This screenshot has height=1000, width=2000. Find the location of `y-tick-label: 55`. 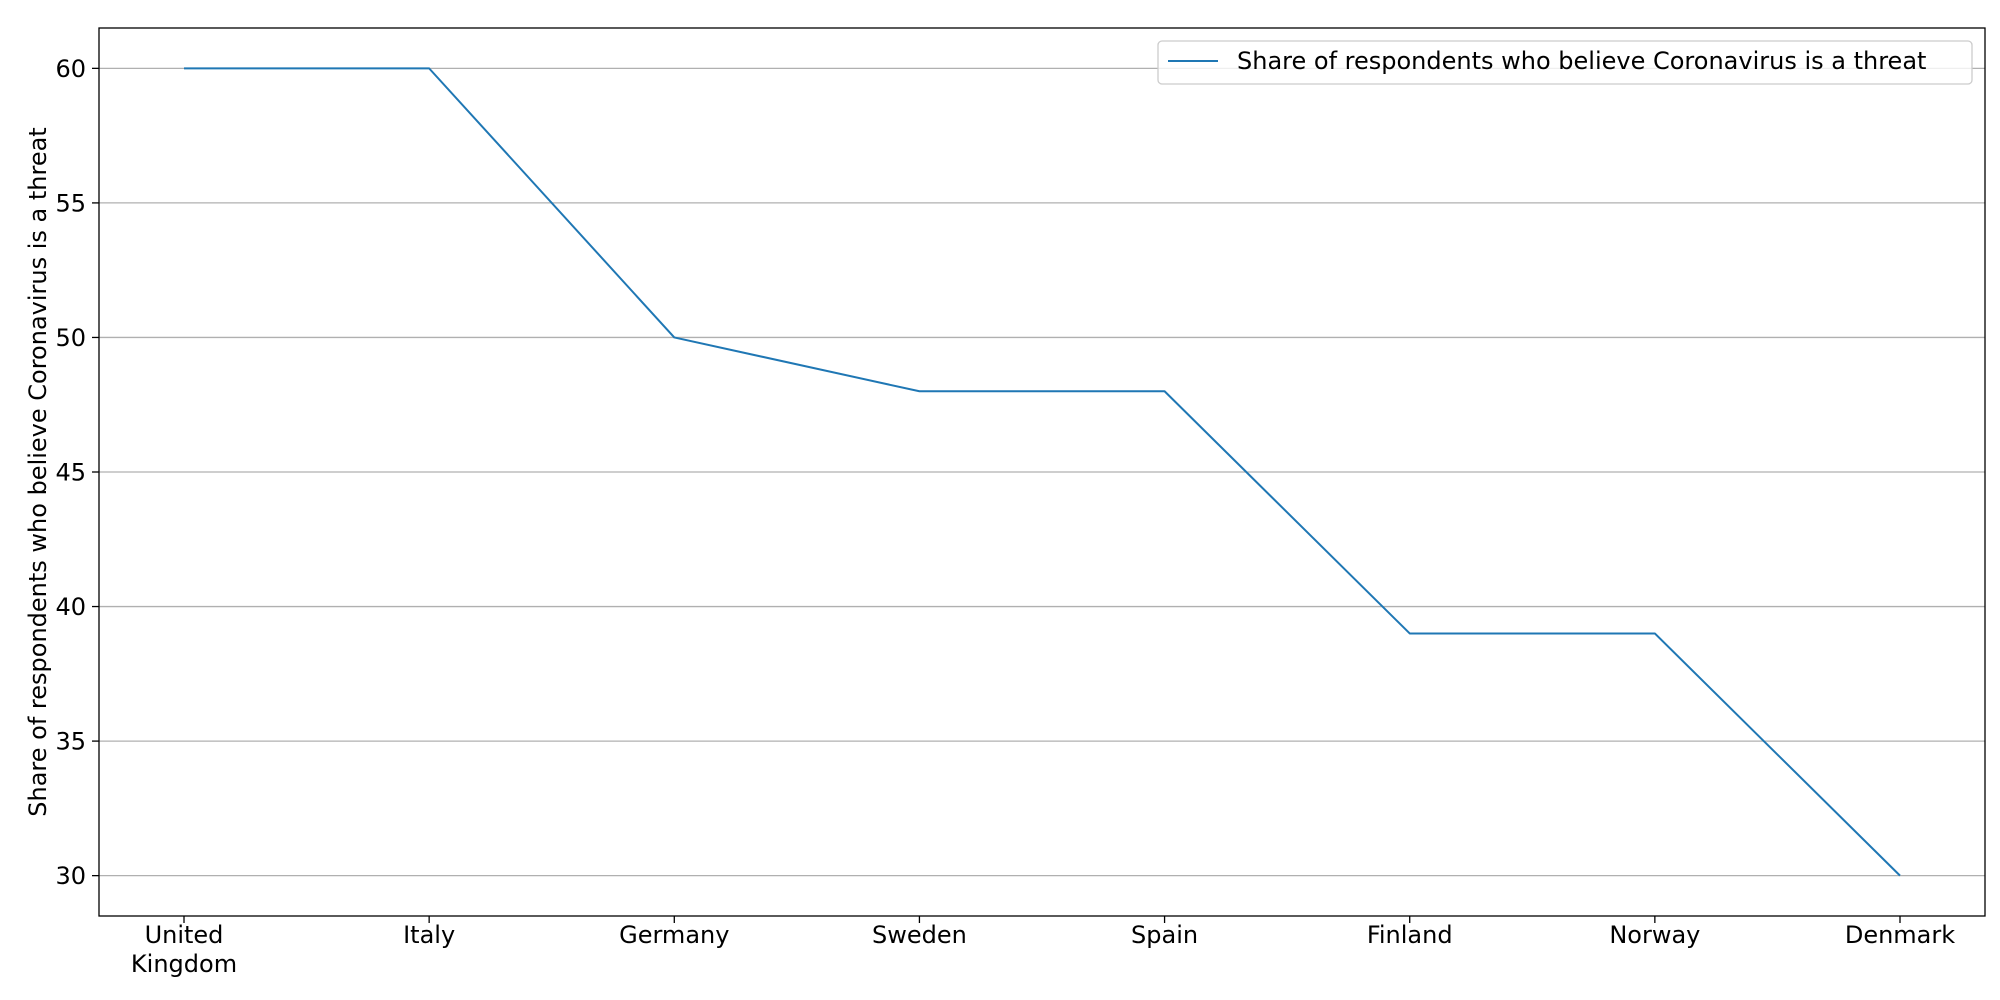

y-tick-label: 55 is located at coordinates (70, 203).